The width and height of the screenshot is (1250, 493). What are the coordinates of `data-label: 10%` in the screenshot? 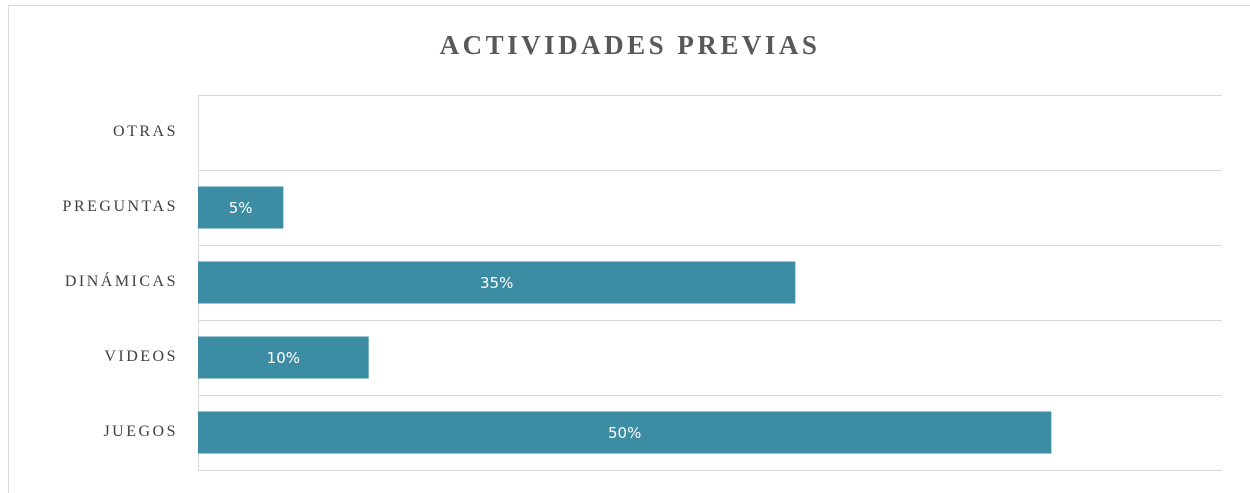 It's located at (283, 358).